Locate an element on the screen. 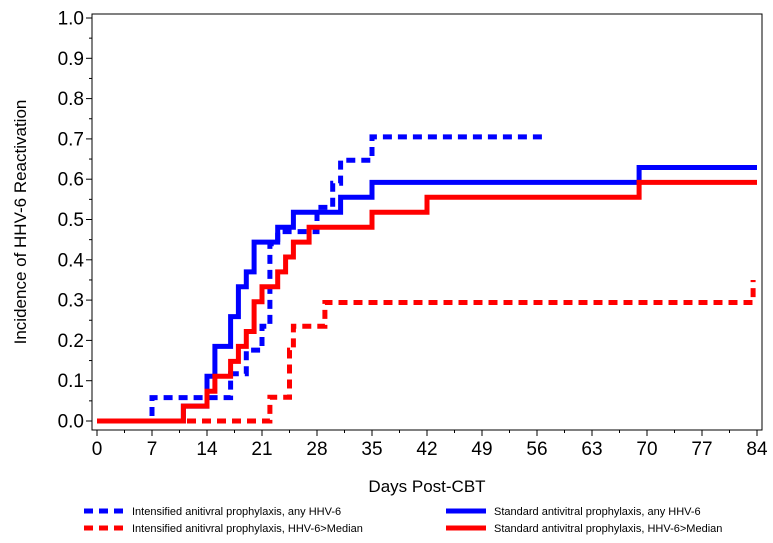  x-axis-ticks: 0 7 14 21 28 35 42 49 56 63 70 77 84 is located at coordinates (430, 445).